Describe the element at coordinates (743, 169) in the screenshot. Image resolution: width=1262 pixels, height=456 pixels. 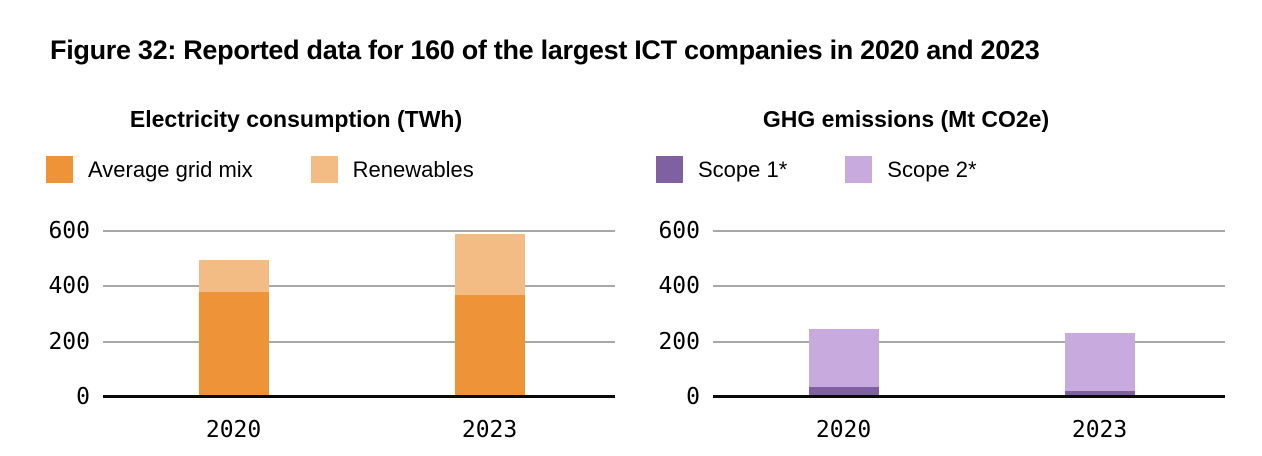
I see `legend-label: Scope 1*` at that location.